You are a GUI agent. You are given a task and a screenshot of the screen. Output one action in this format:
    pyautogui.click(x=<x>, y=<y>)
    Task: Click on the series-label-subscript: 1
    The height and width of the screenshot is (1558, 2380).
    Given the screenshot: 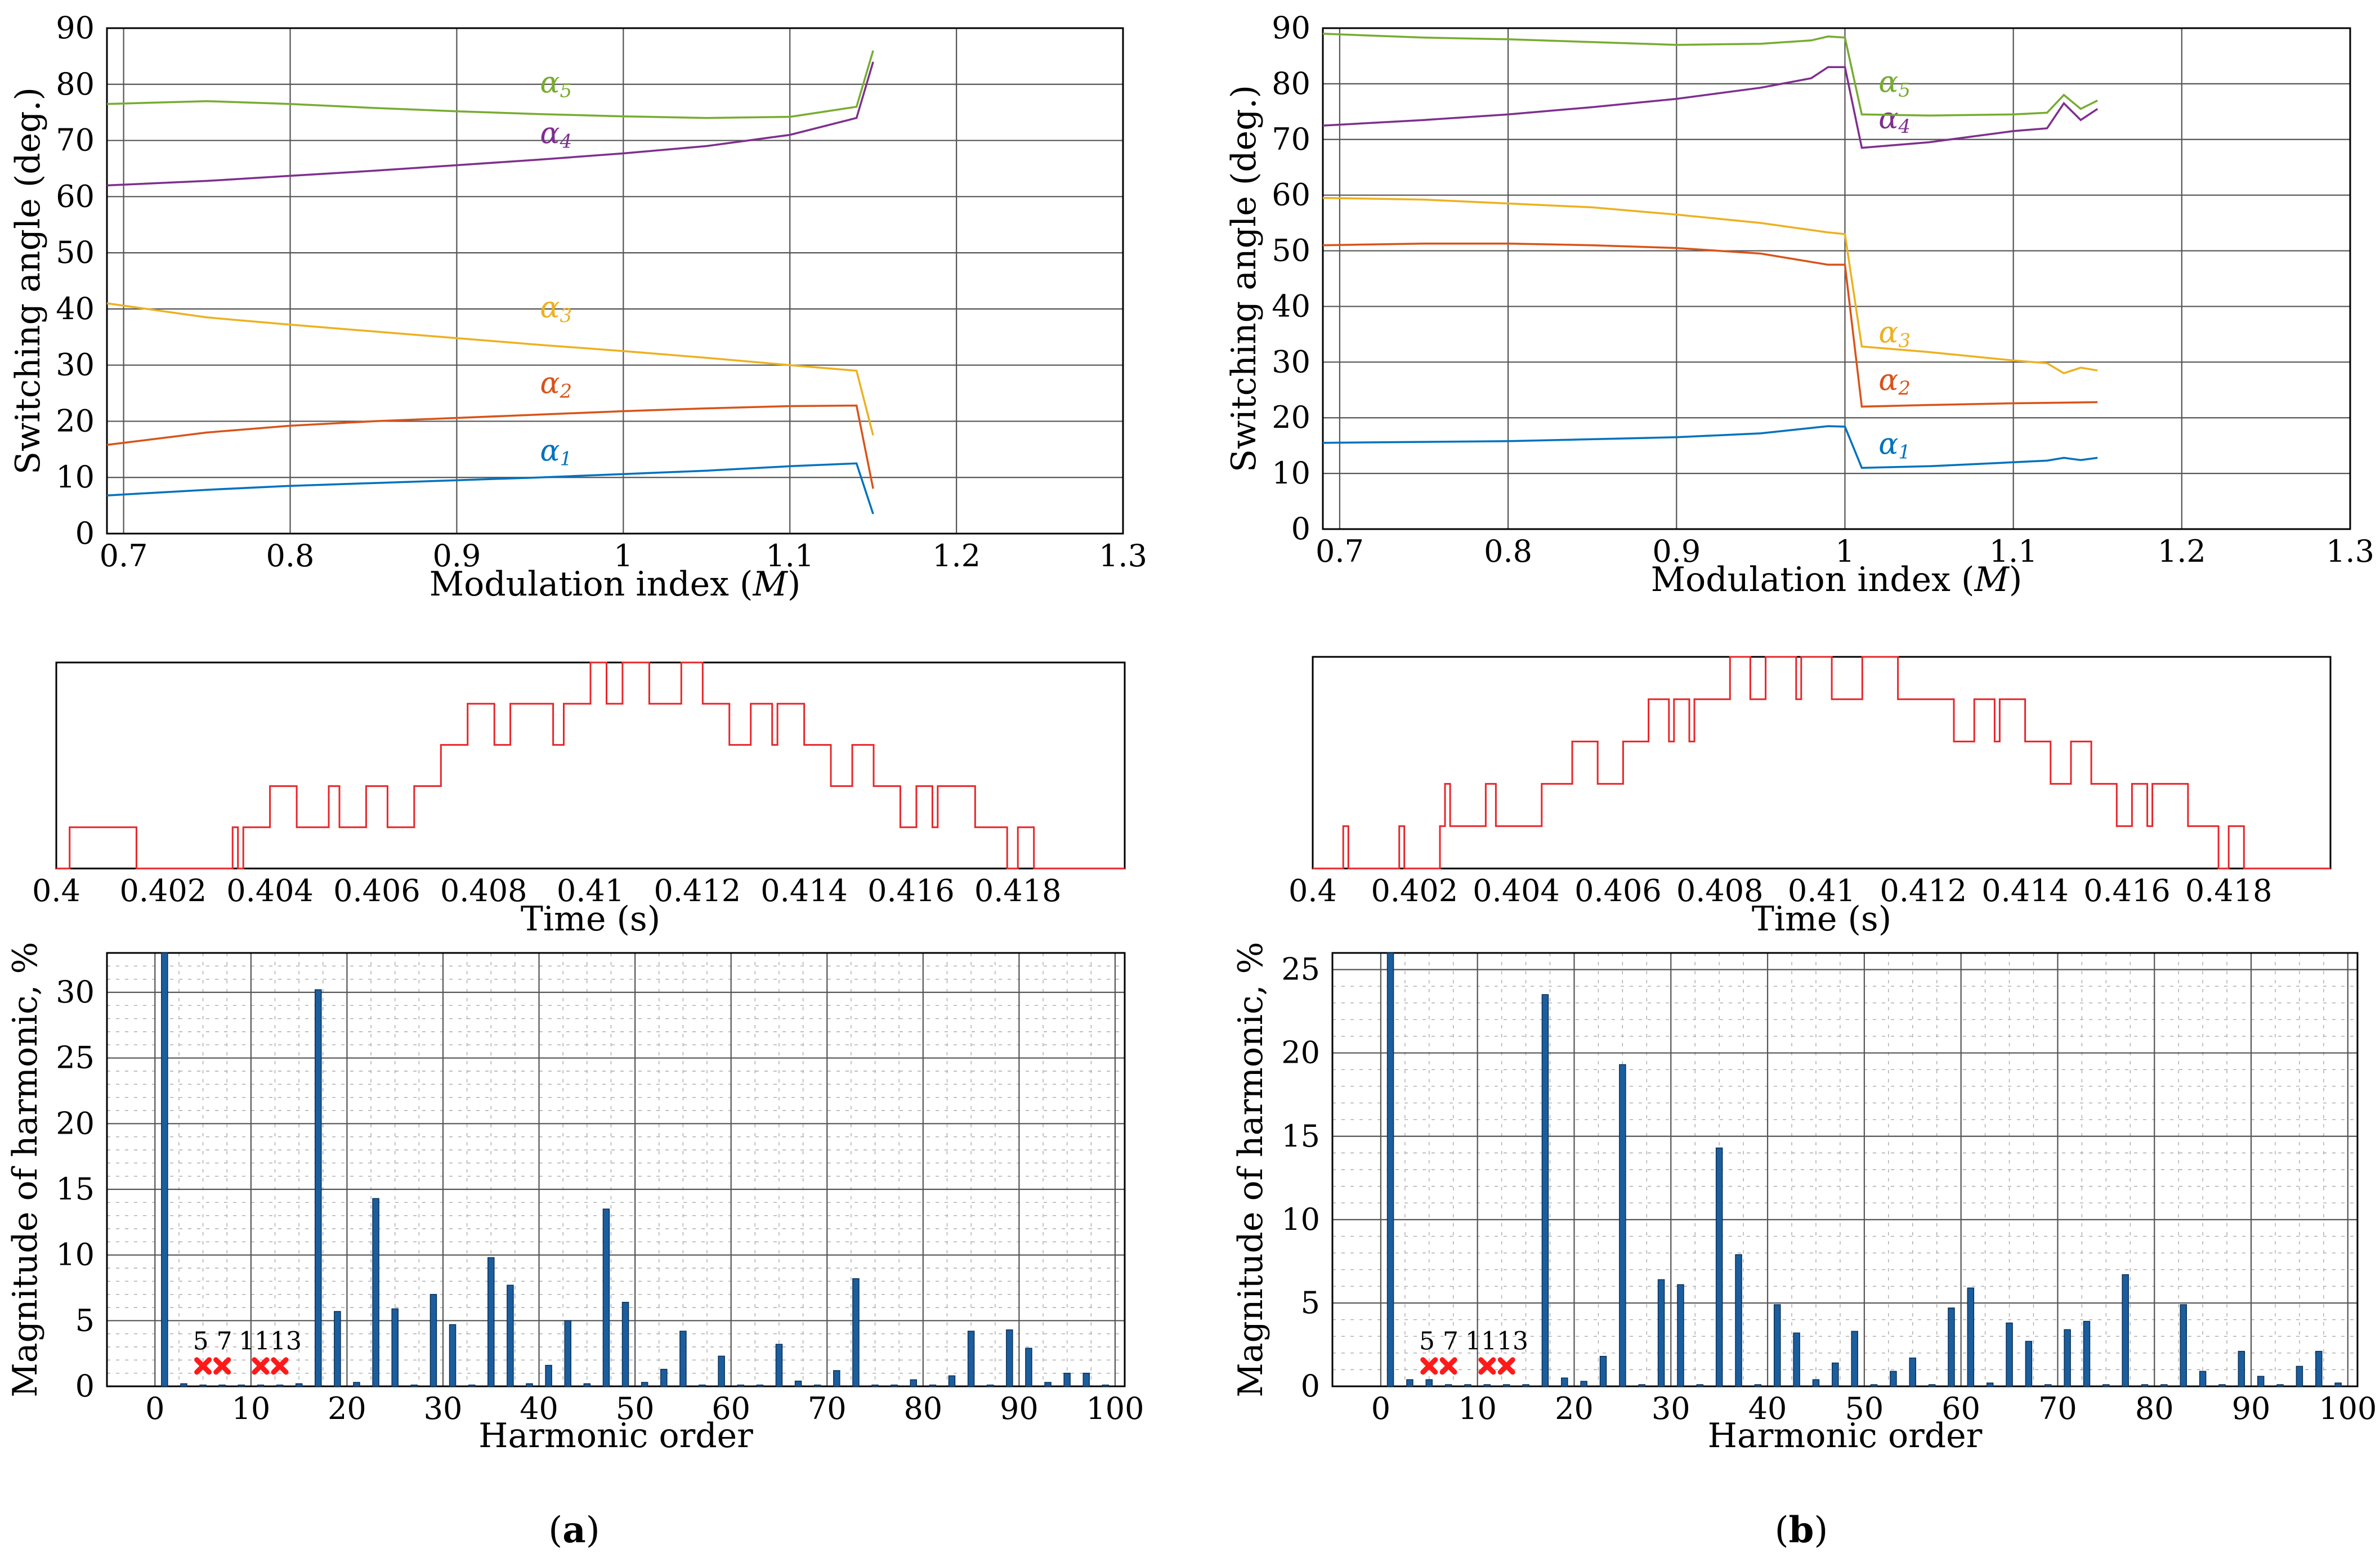 What is the action you would take?
    pyautogui.click(x=1904, y=452)
    